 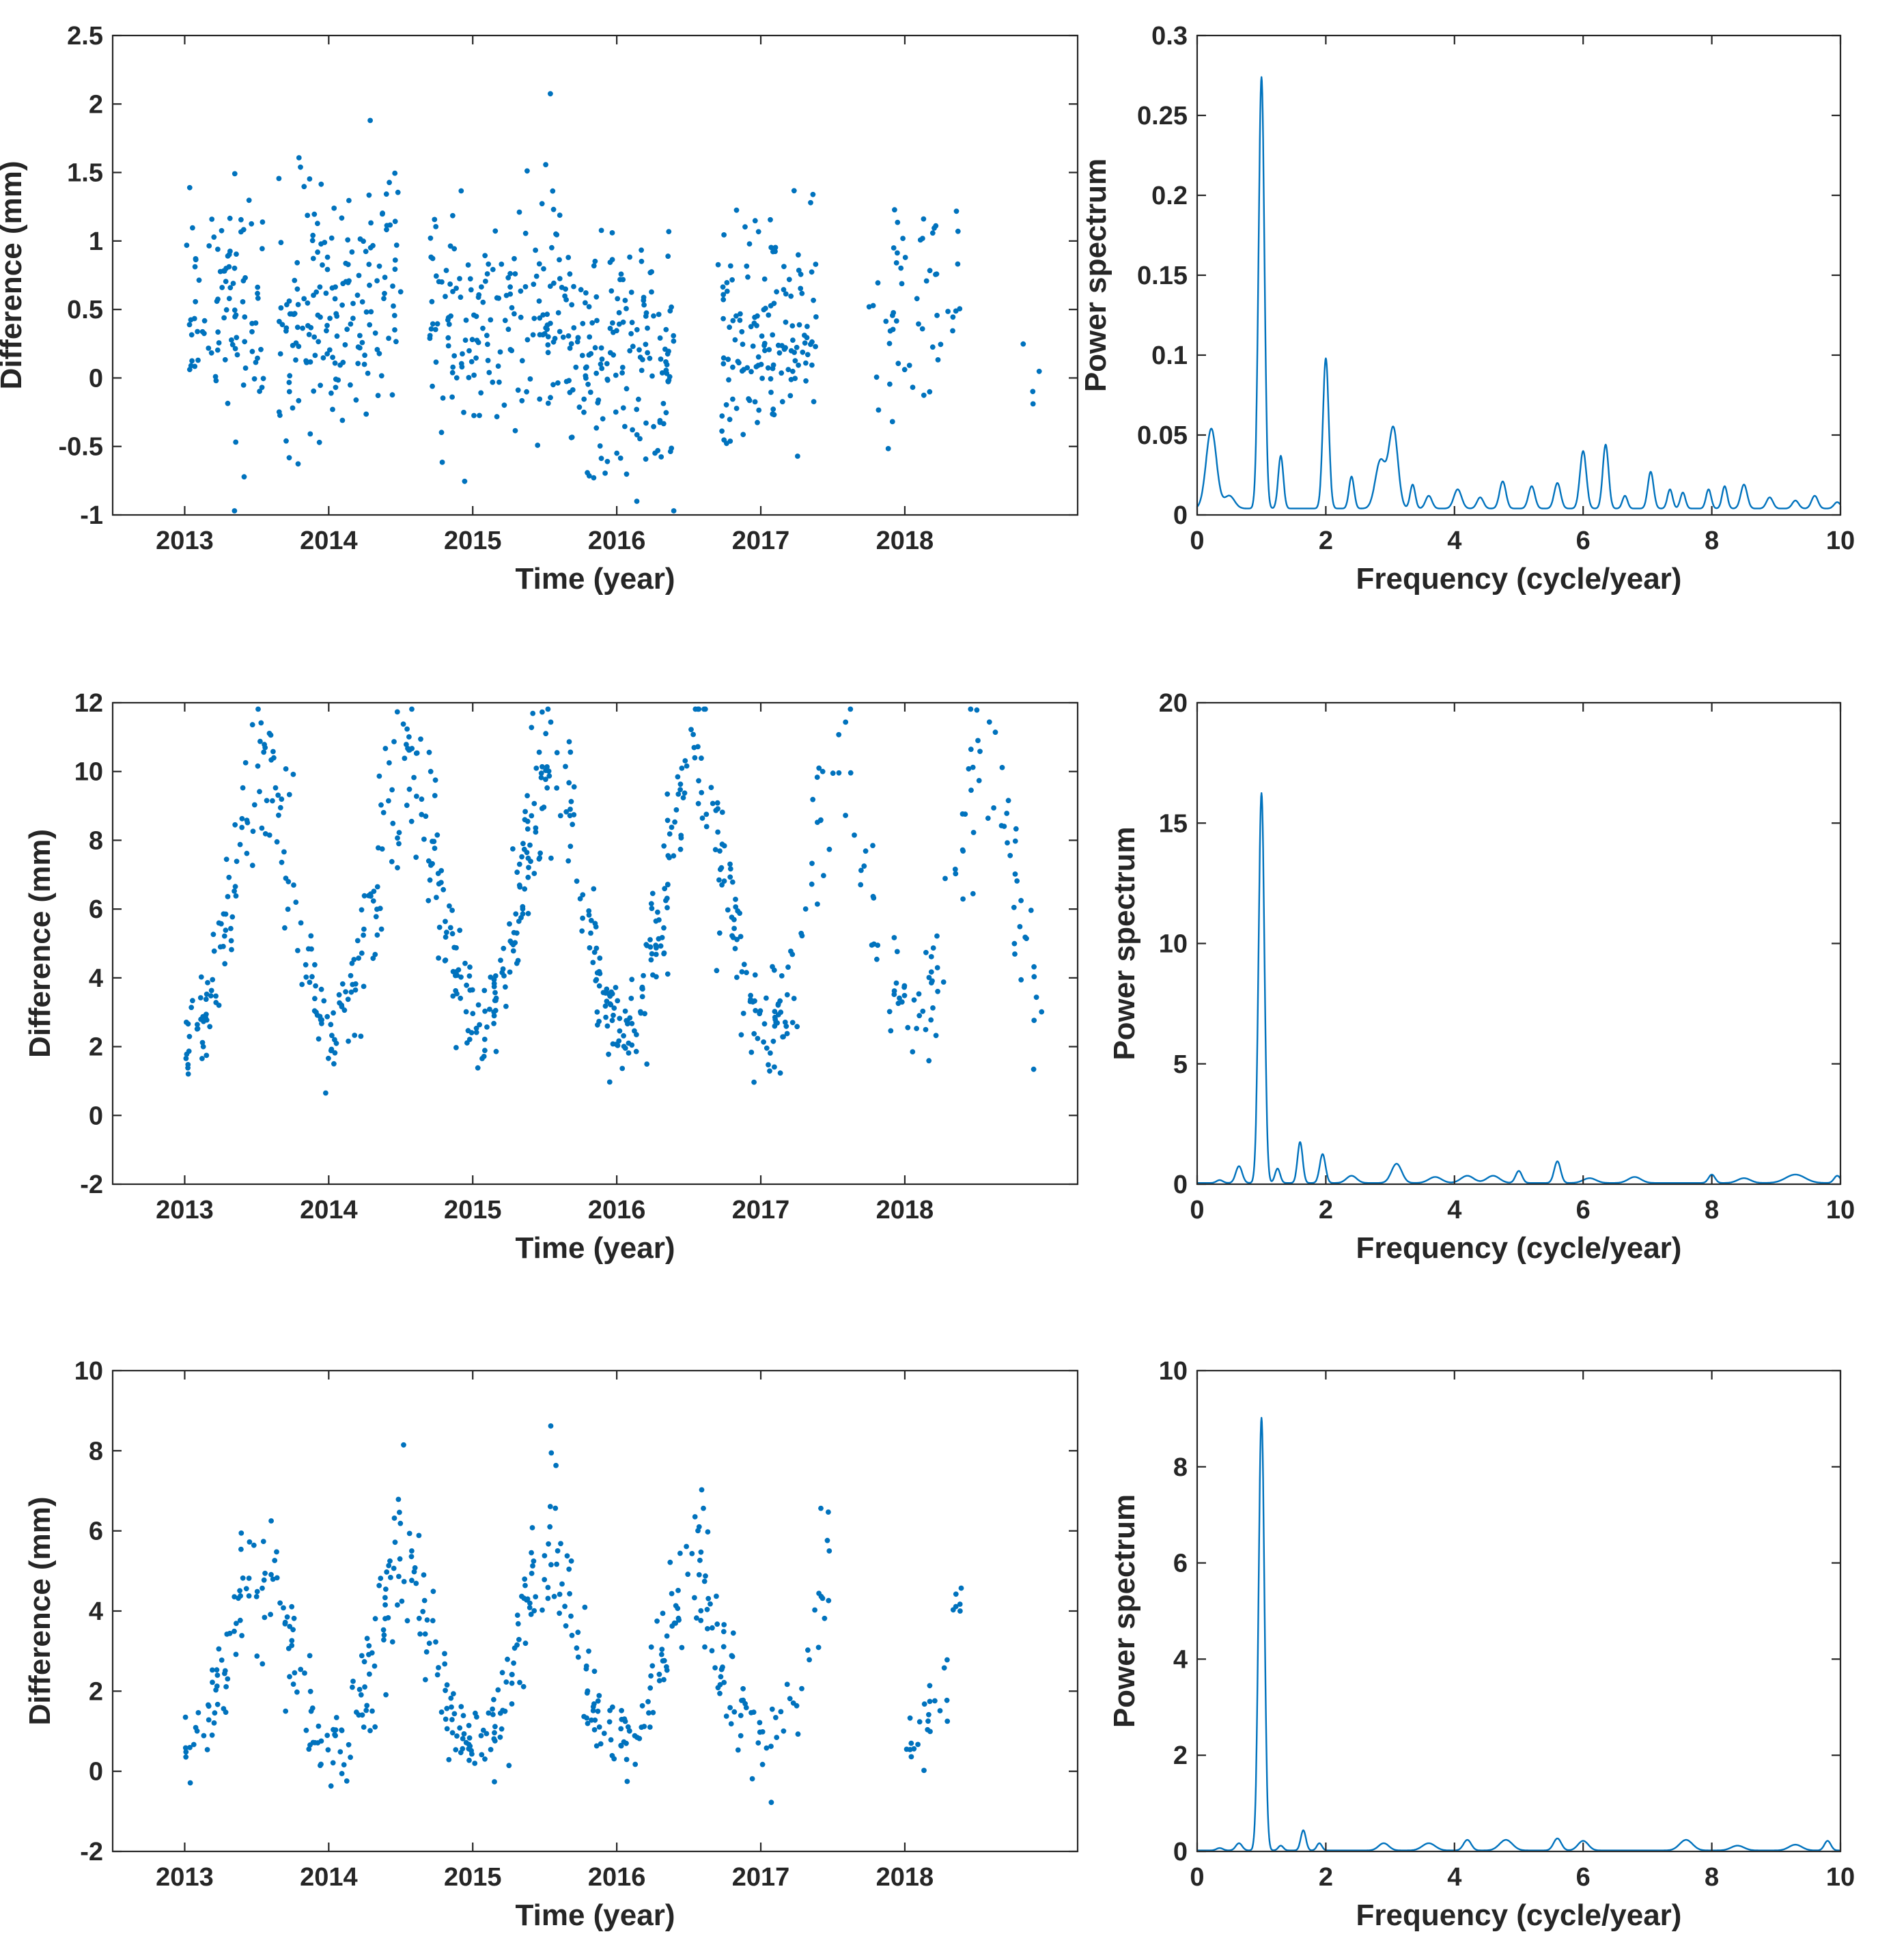 I want to click on y-tick-label: 0.2, so click(x=1169, y=196).